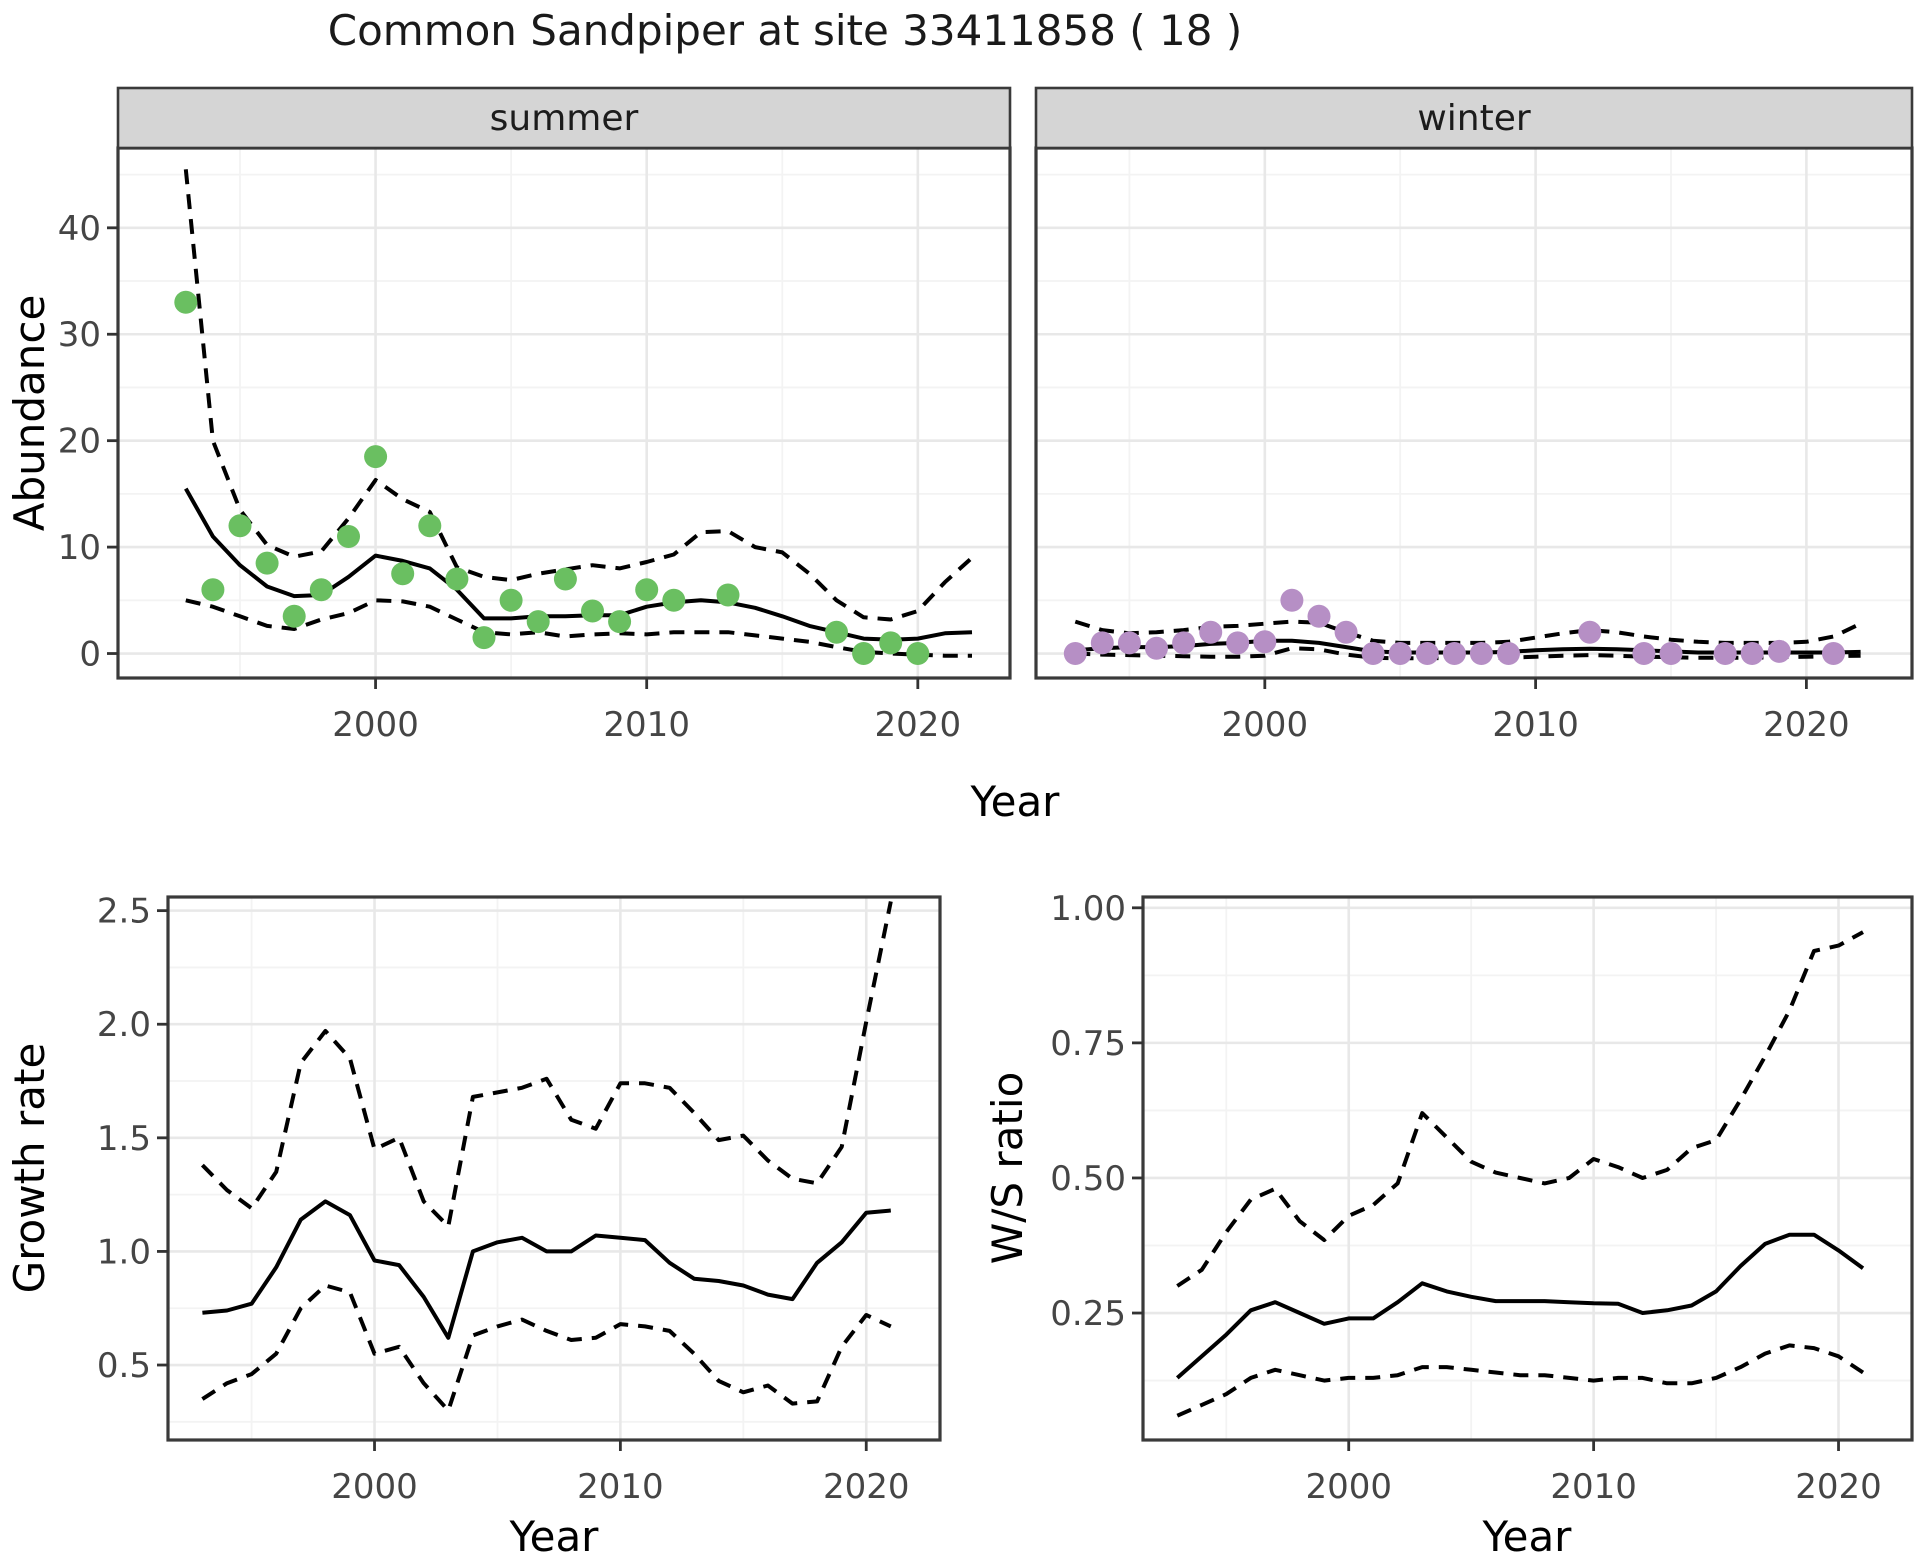  I want to click on y-axis-title-growth-rate: Growth rate, so click(29, 1168).